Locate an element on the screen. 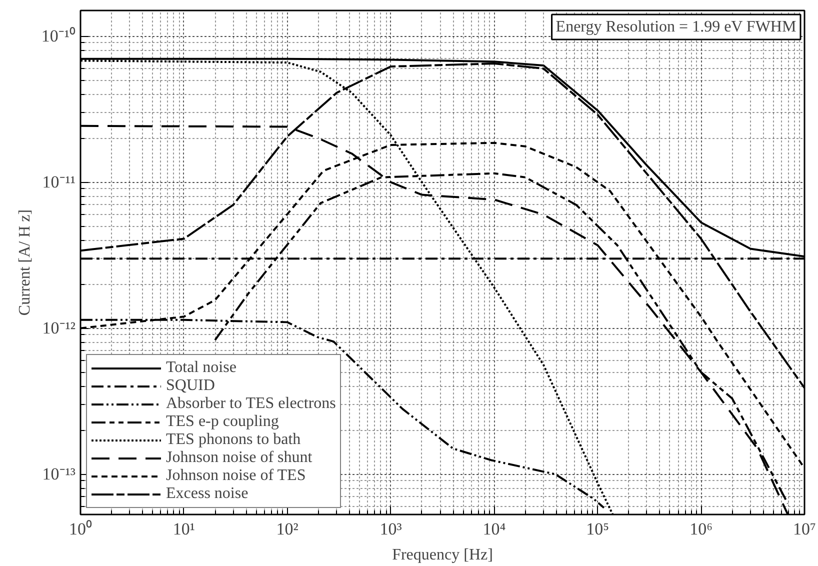 This screenshot has height=566, width=818. x-tick-label: 10³ is located at coordinates (391, 529).